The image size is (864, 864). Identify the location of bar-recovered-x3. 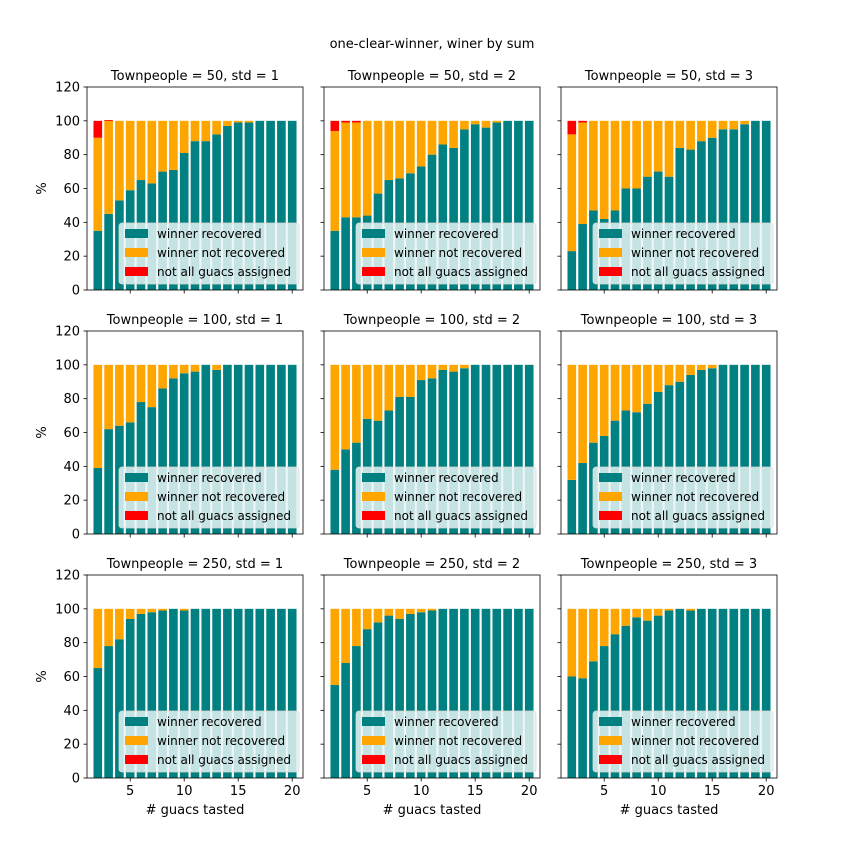
(345, 491).